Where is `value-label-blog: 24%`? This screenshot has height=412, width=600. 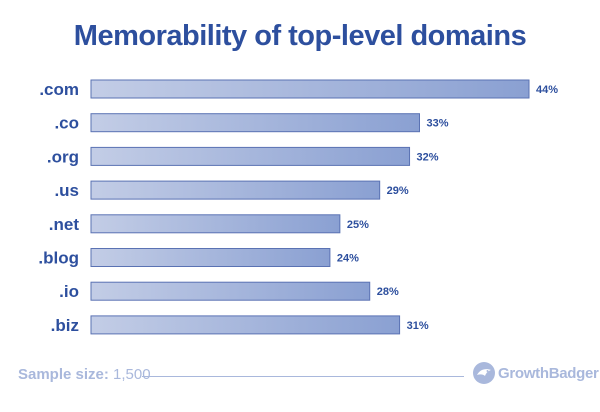 value-label-blog: 24% is located at coordinates (348, 259).